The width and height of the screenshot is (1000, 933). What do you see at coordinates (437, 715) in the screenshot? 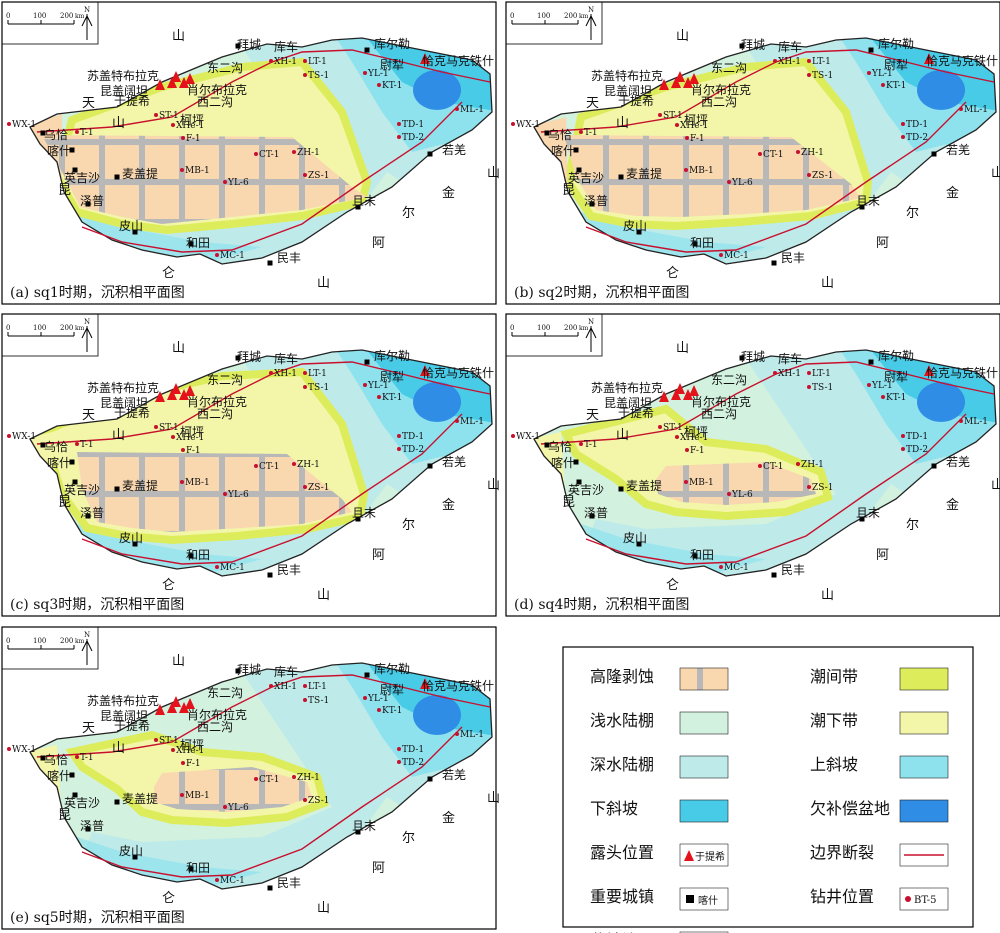
I see `underfilled-basin-zone` at bounding box center [437, 715].